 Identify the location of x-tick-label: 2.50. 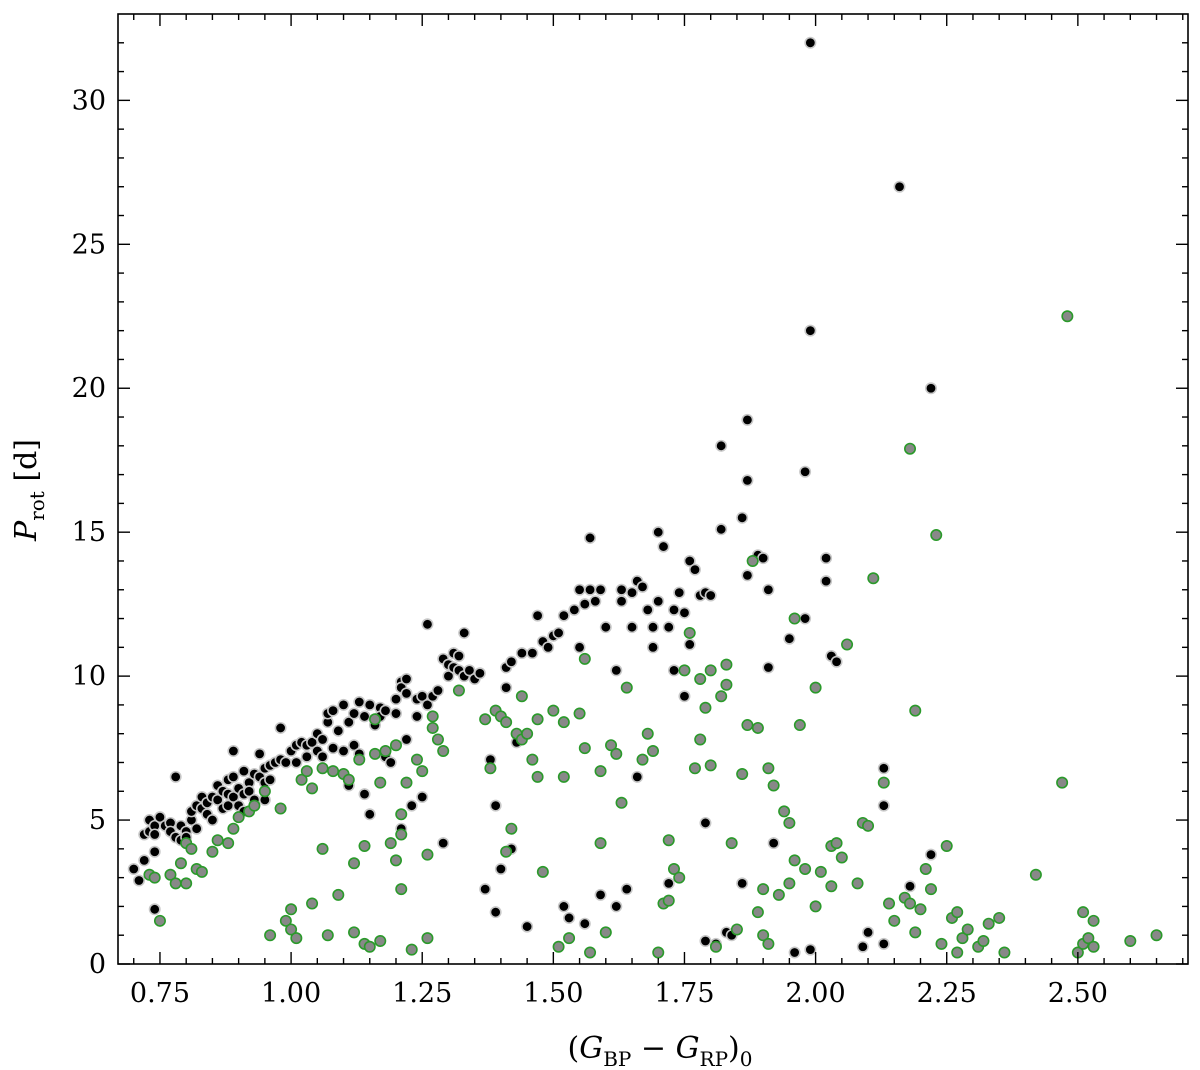
(1078, 993).